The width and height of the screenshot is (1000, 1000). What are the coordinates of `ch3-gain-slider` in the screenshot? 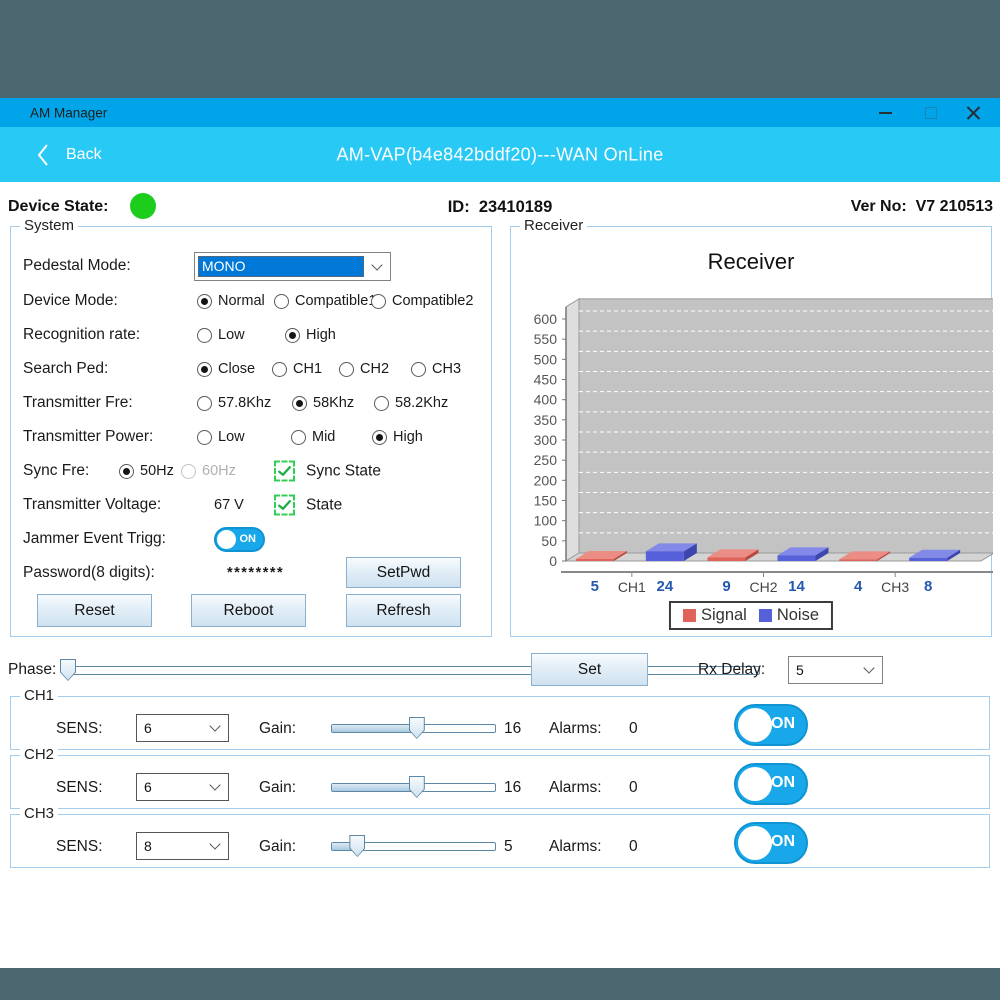 It's located at (413, 846).